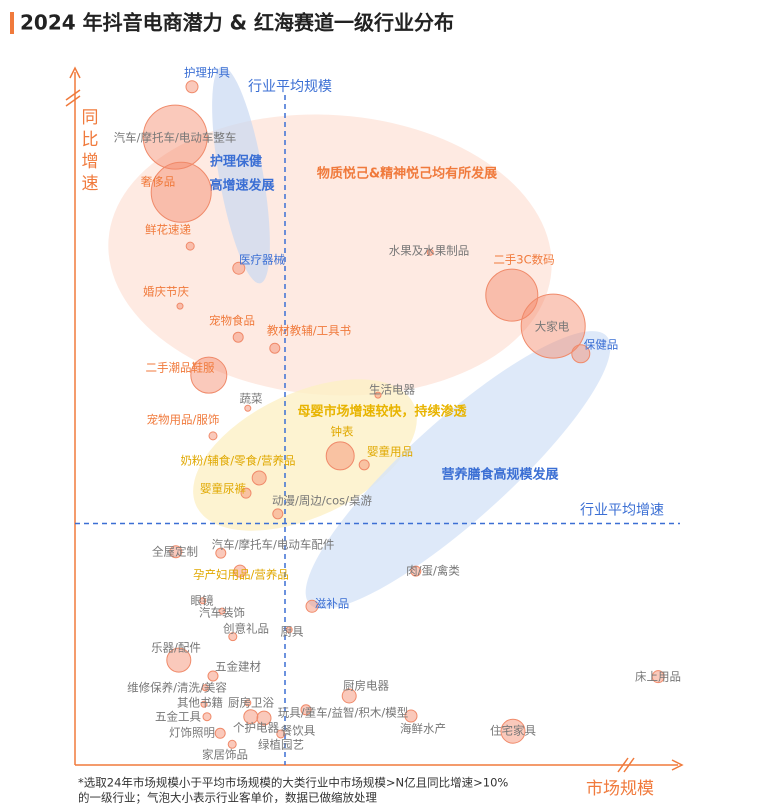 This screenshot has width=758, height=810. I want to click on bubble-label: 厨房电器, so click(366, 686).